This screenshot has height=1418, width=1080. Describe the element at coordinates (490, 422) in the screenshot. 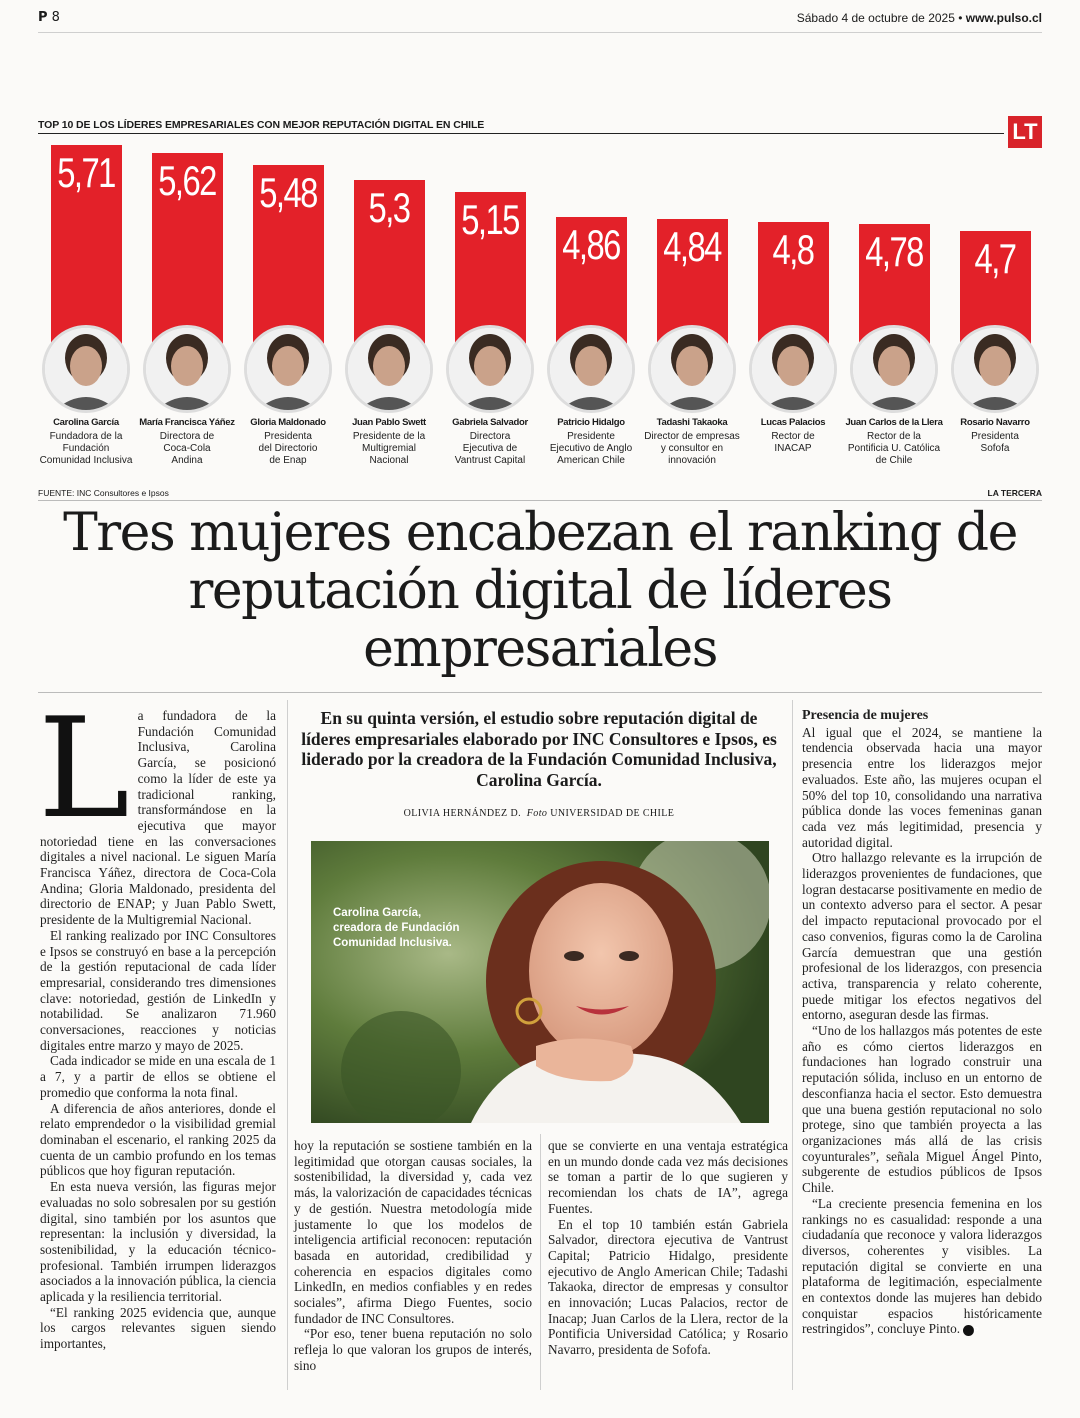

I see `person-name: Gabriela Salvador` at that location.